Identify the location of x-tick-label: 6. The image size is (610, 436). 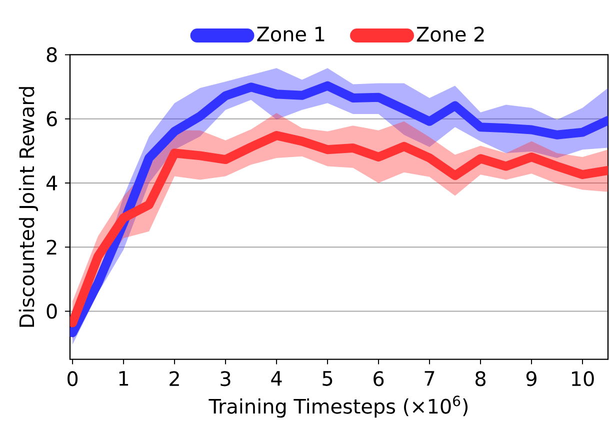
(379, 378).